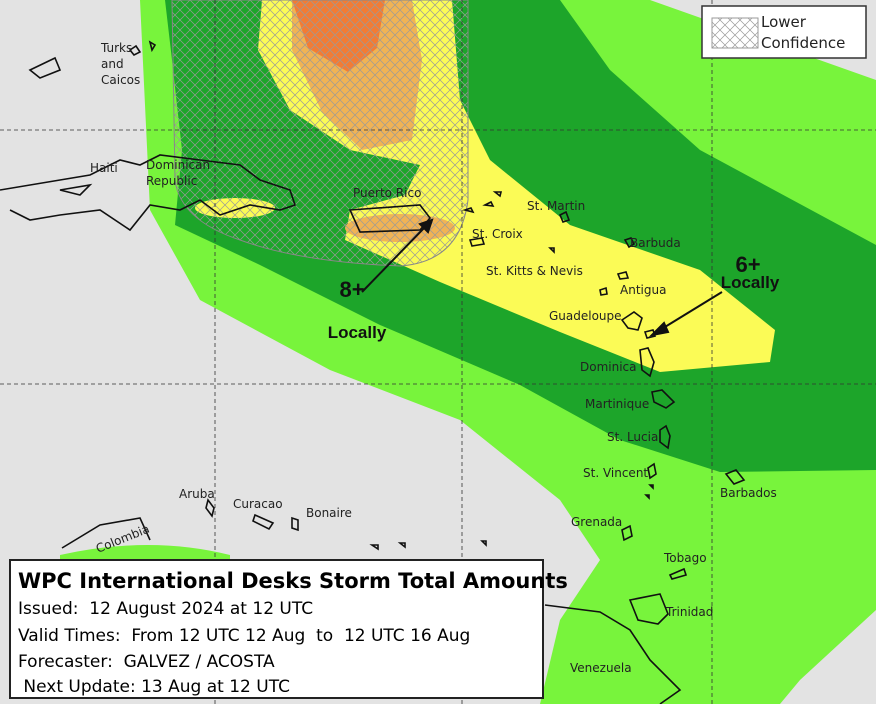 The image size is (876, 704). Describe the element at coordinates (784, 22) in the screenshot. I see `legend-label: Lower` at that location.